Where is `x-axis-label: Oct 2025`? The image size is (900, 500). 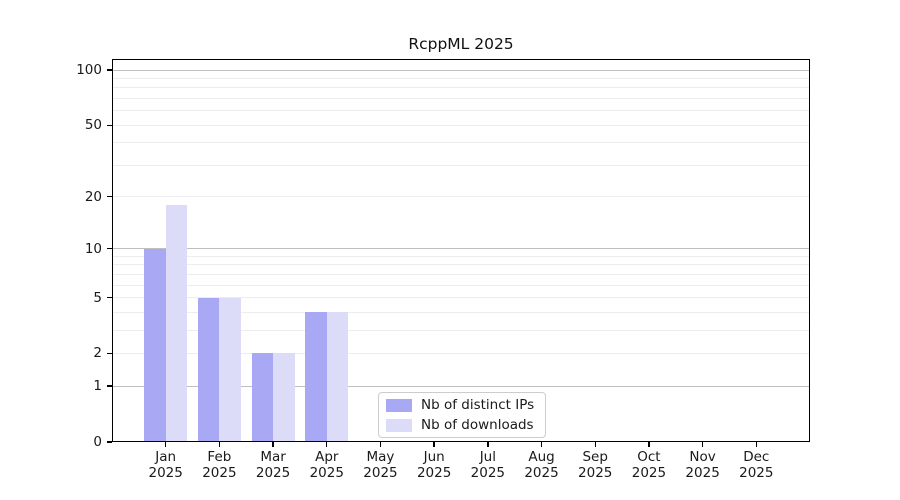 x-axis-label: Oct 2025 is located at coordinates (649, 465).